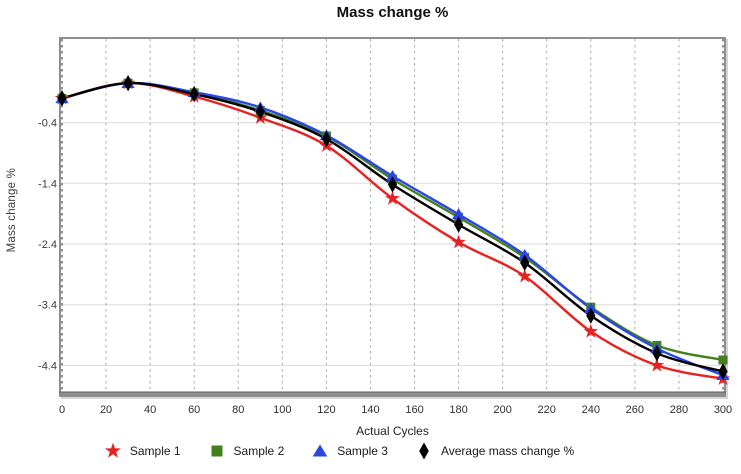 This screenshot has height=474, width=741. What do you see at coordinates (392, 12) in the screenshot?
I see `chart-title: Mass change %` at bounding box center [392, 12].